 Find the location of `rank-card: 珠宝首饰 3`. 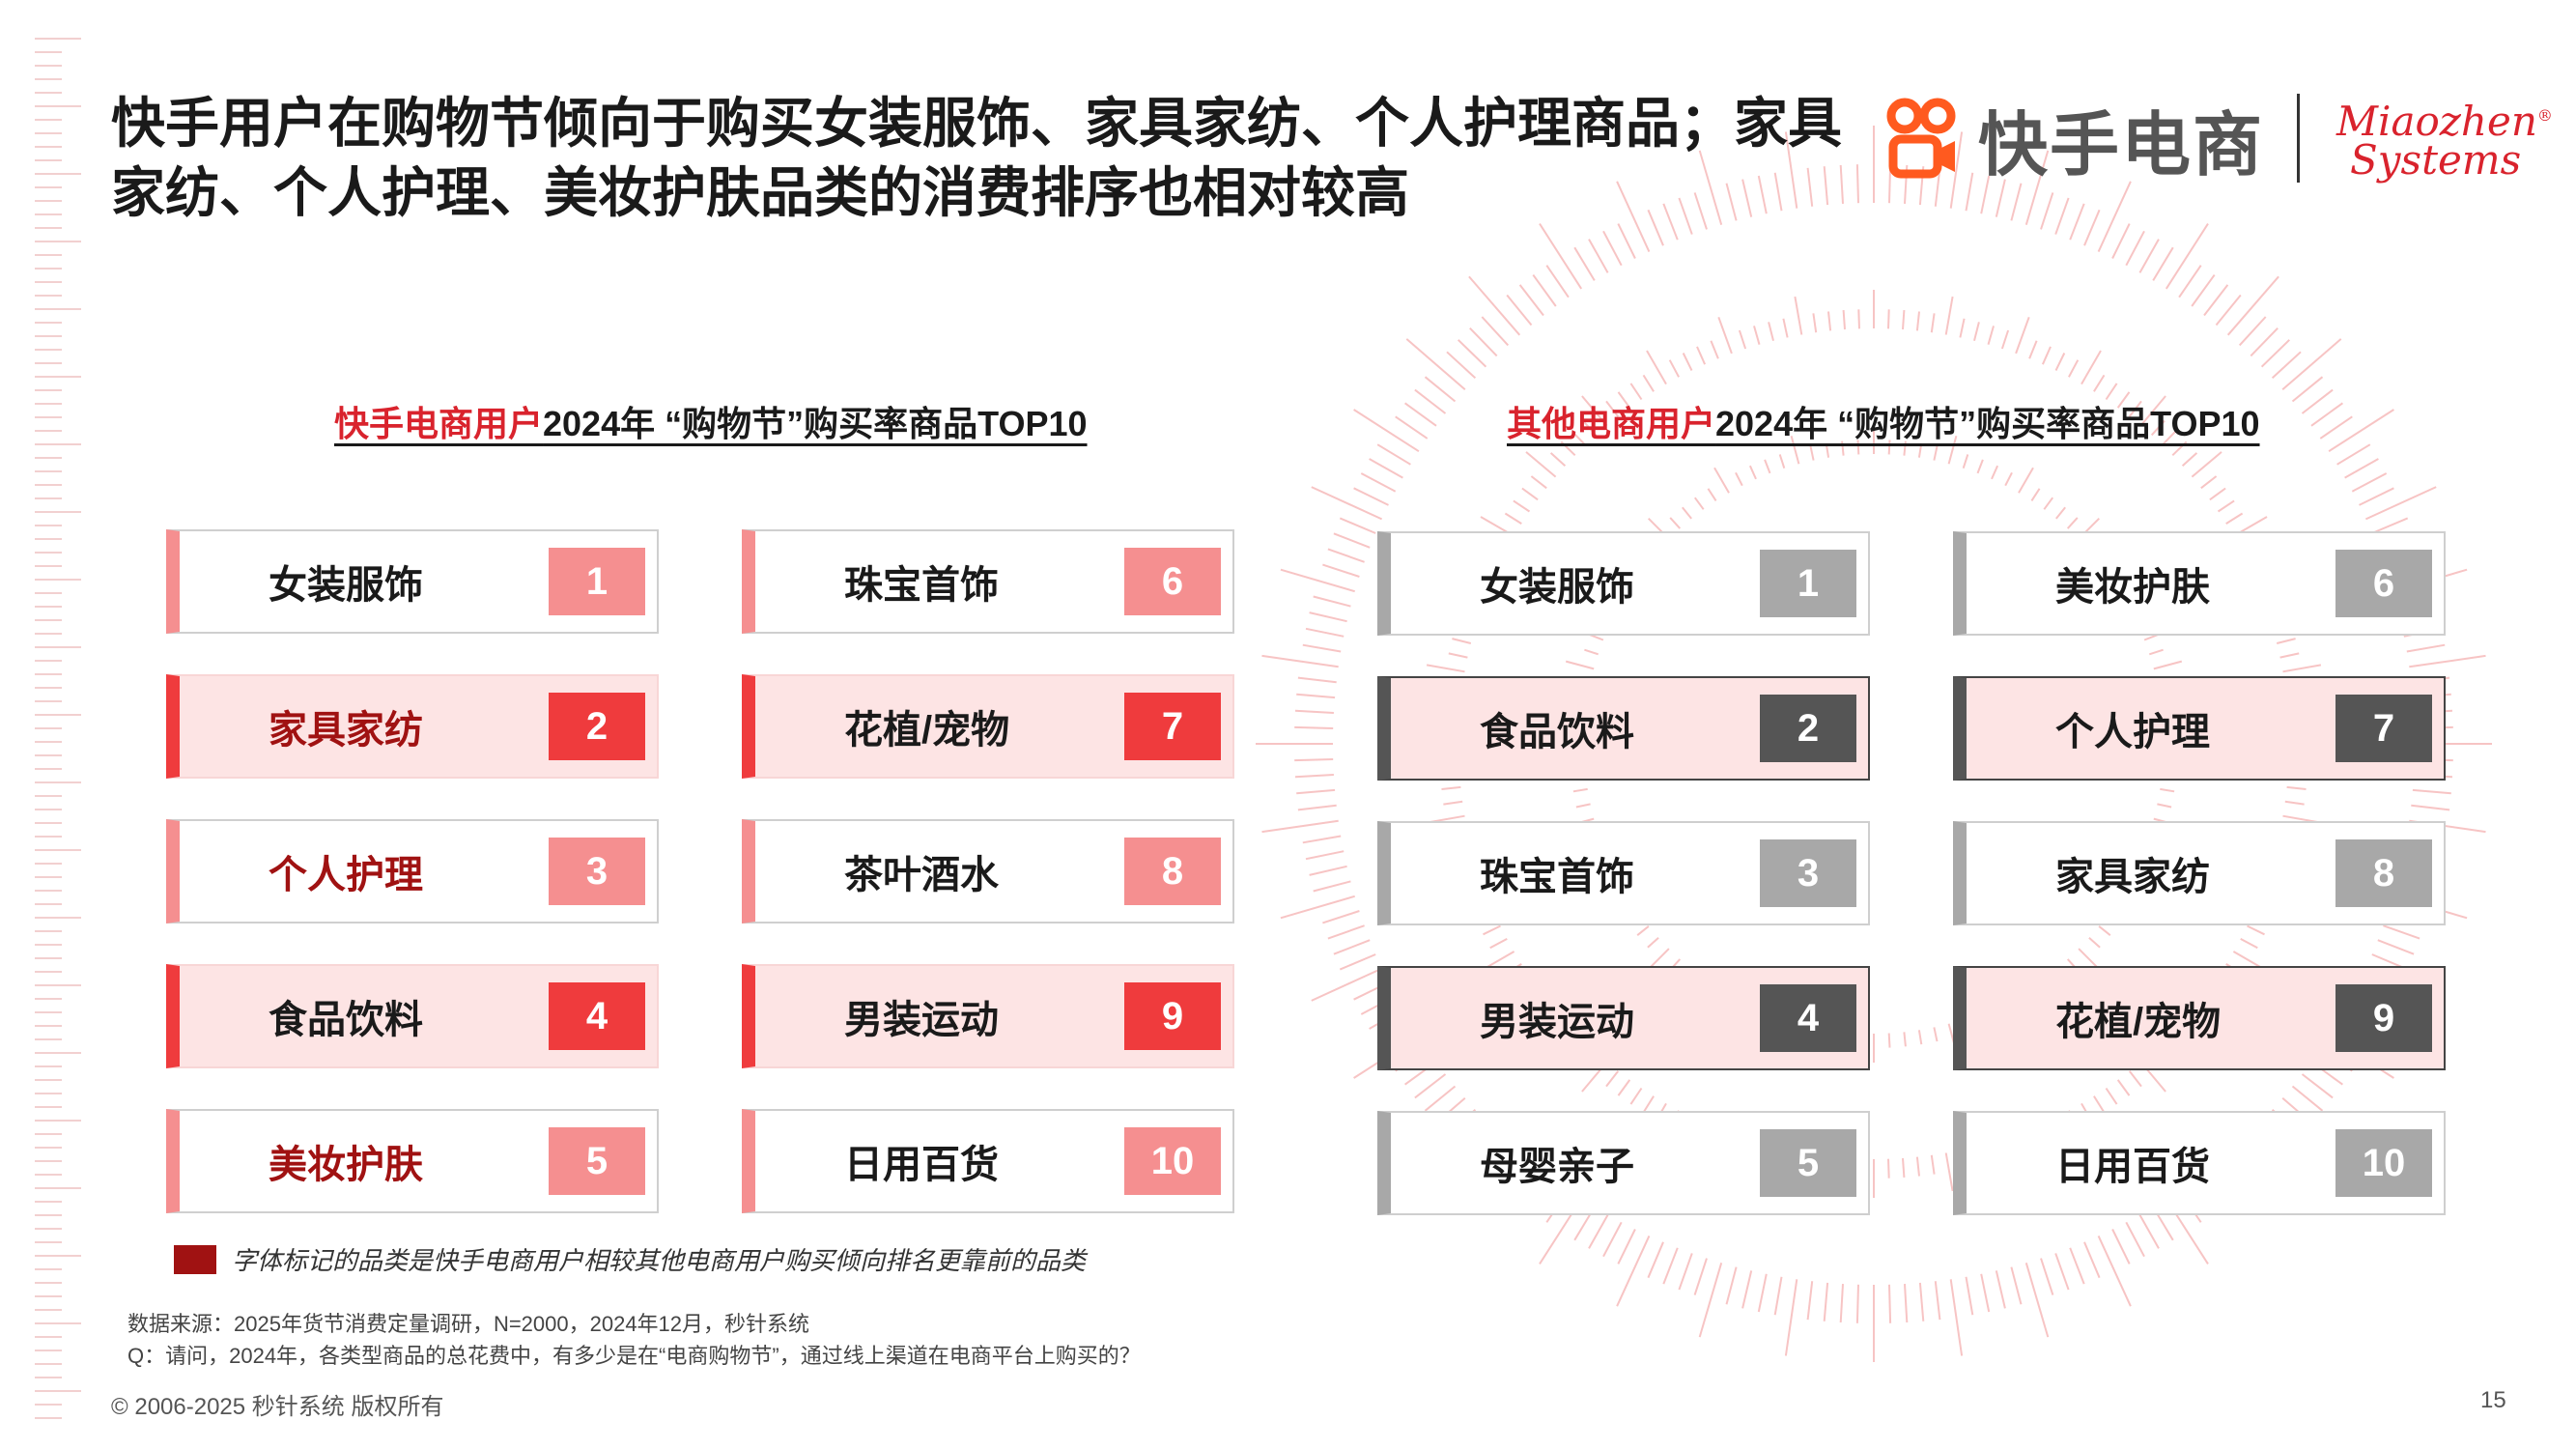

rank-card: 珠宝首饰 3 is located at coordinates (1623, 873).